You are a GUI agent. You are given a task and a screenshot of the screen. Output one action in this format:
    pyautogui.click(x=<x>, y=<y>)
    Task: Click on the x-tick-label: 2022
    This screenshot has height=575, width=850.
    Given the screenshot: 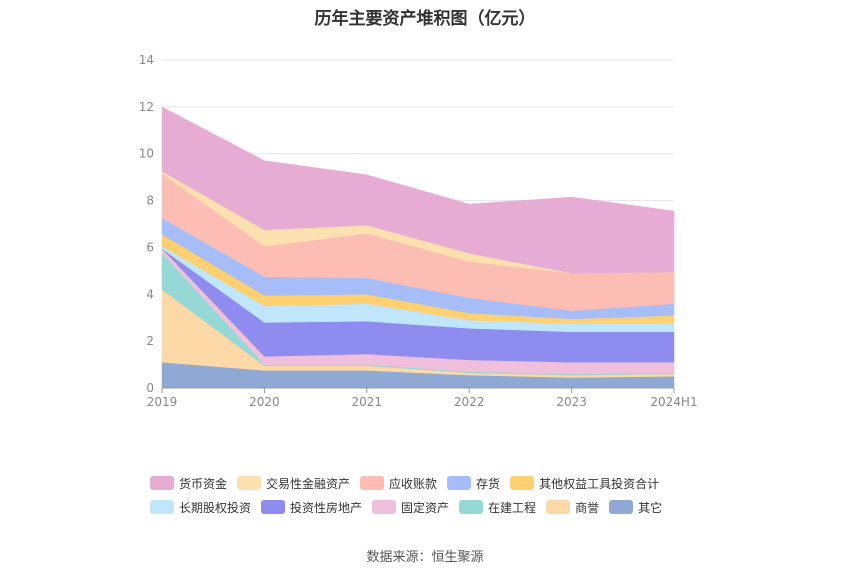 What is the action you would take?
    pyautogui.click(x=469, y=402)
    